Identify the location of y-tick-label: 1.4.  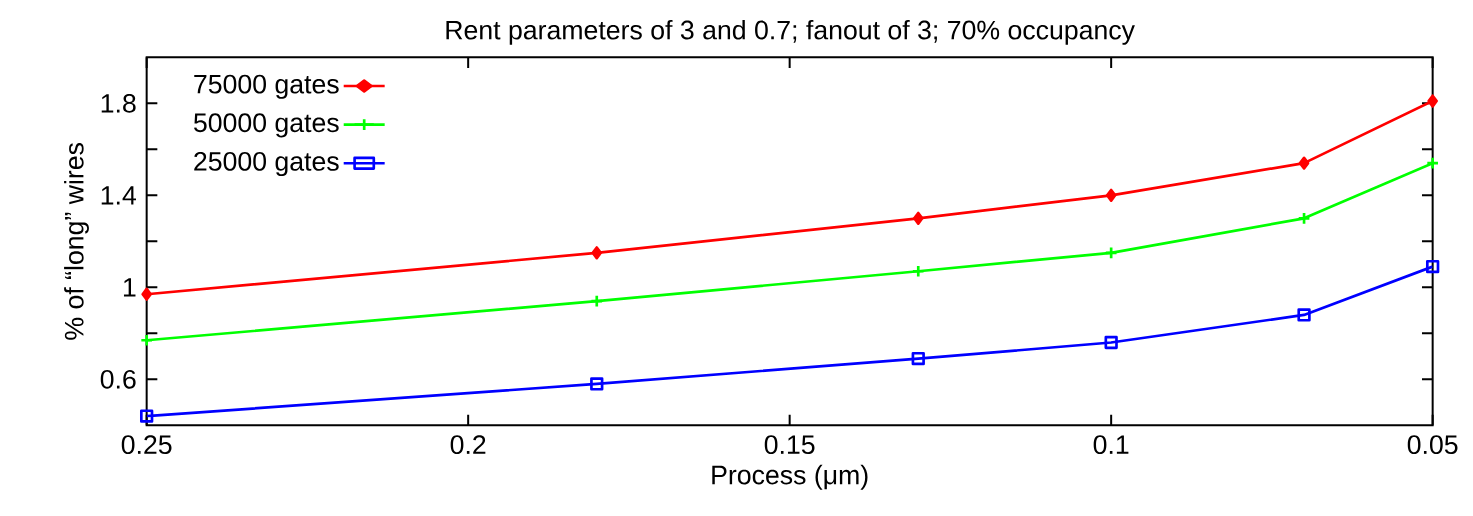
(118, 195).